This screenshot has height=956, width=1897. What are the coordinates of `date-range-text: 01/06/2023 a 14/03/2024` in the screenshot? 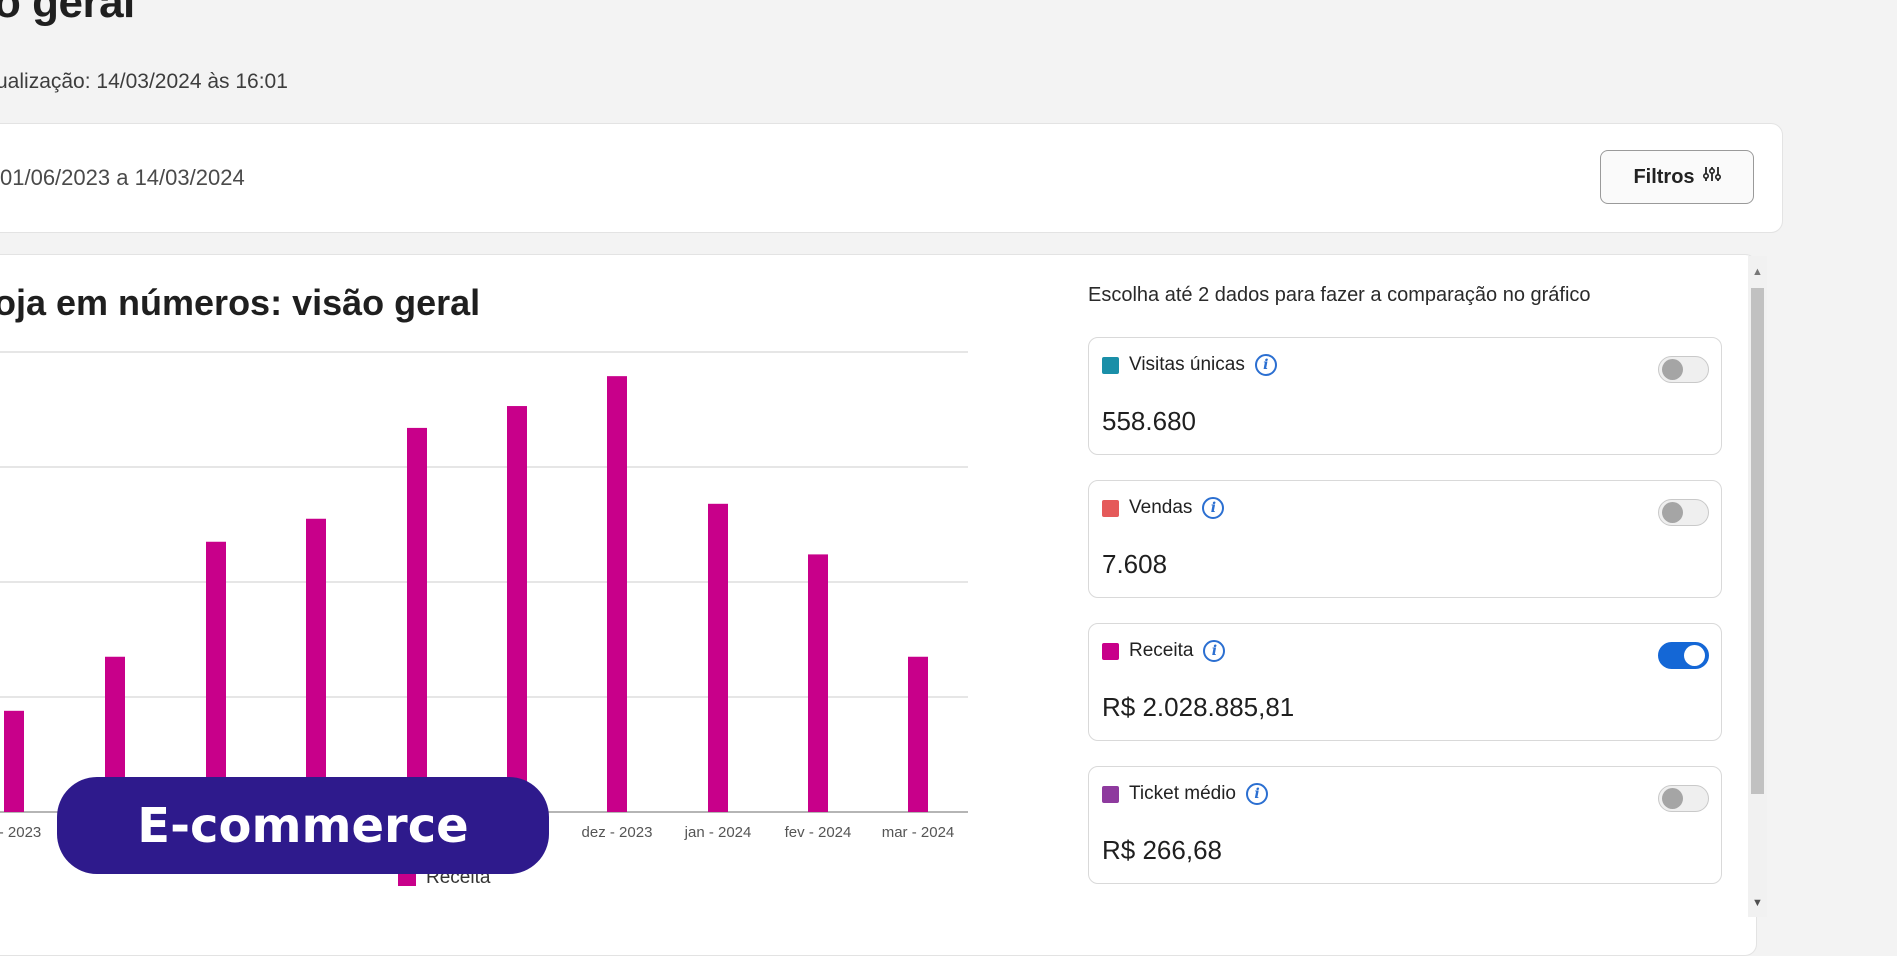 It's located at (122, 177).